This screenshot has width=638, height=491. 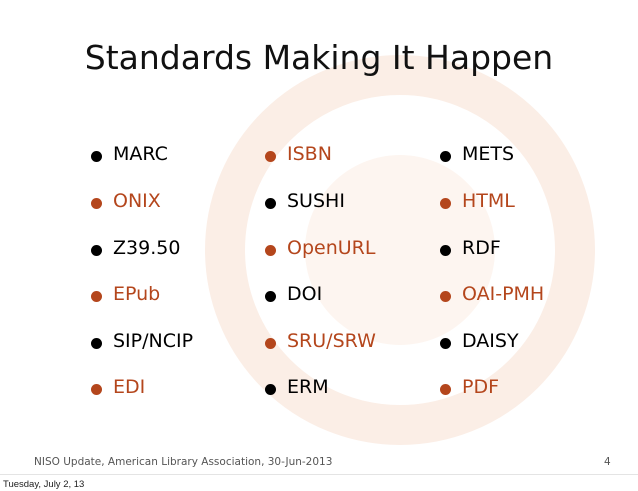 What do you see at coordinates (331, 248) in the screenshot?
I see `bullet-item: OpenURL` at bounding box center [331, 248].